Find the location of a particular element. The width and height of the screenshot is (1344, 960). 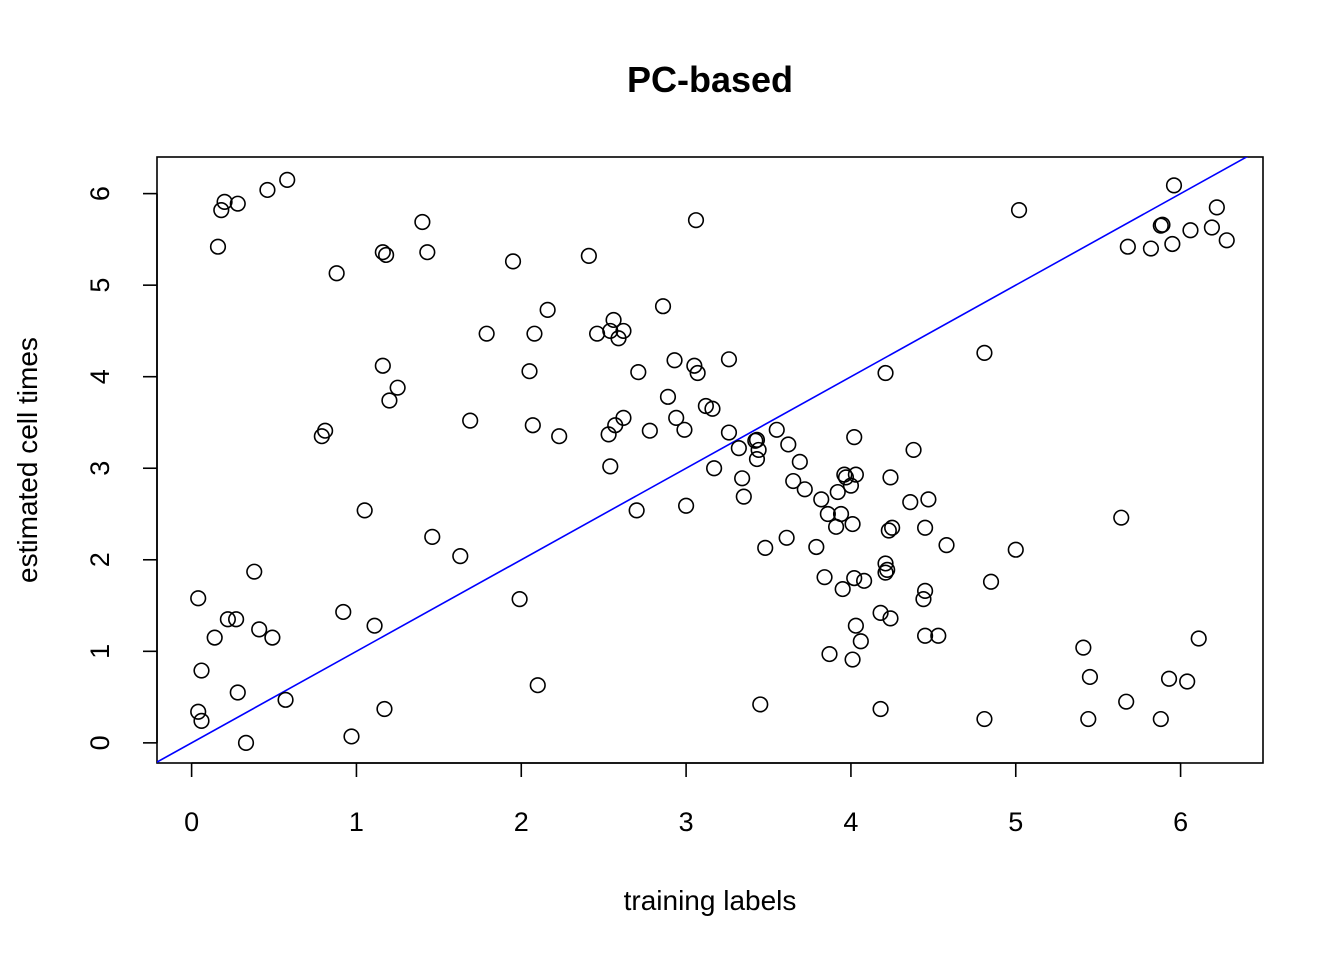

x-axis: 0 1 2 3 4 5 6 is located at coordinates (686, 799).